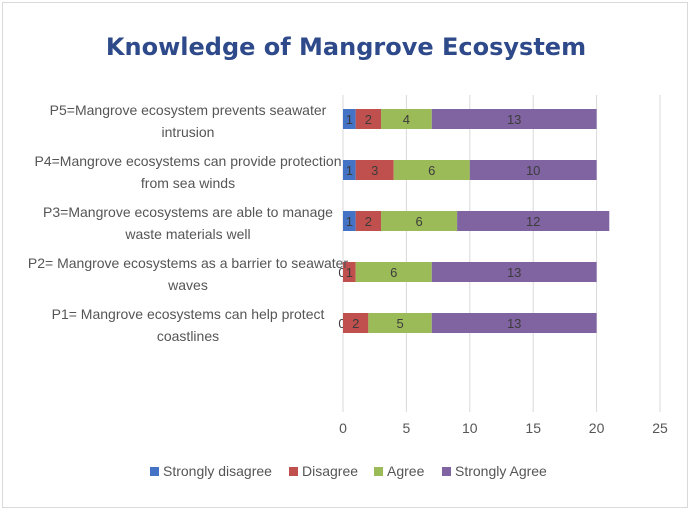 Image resolution: width=692 pixels, height=512 pixels. I want to click on data-label: 12, so click(533, 221).